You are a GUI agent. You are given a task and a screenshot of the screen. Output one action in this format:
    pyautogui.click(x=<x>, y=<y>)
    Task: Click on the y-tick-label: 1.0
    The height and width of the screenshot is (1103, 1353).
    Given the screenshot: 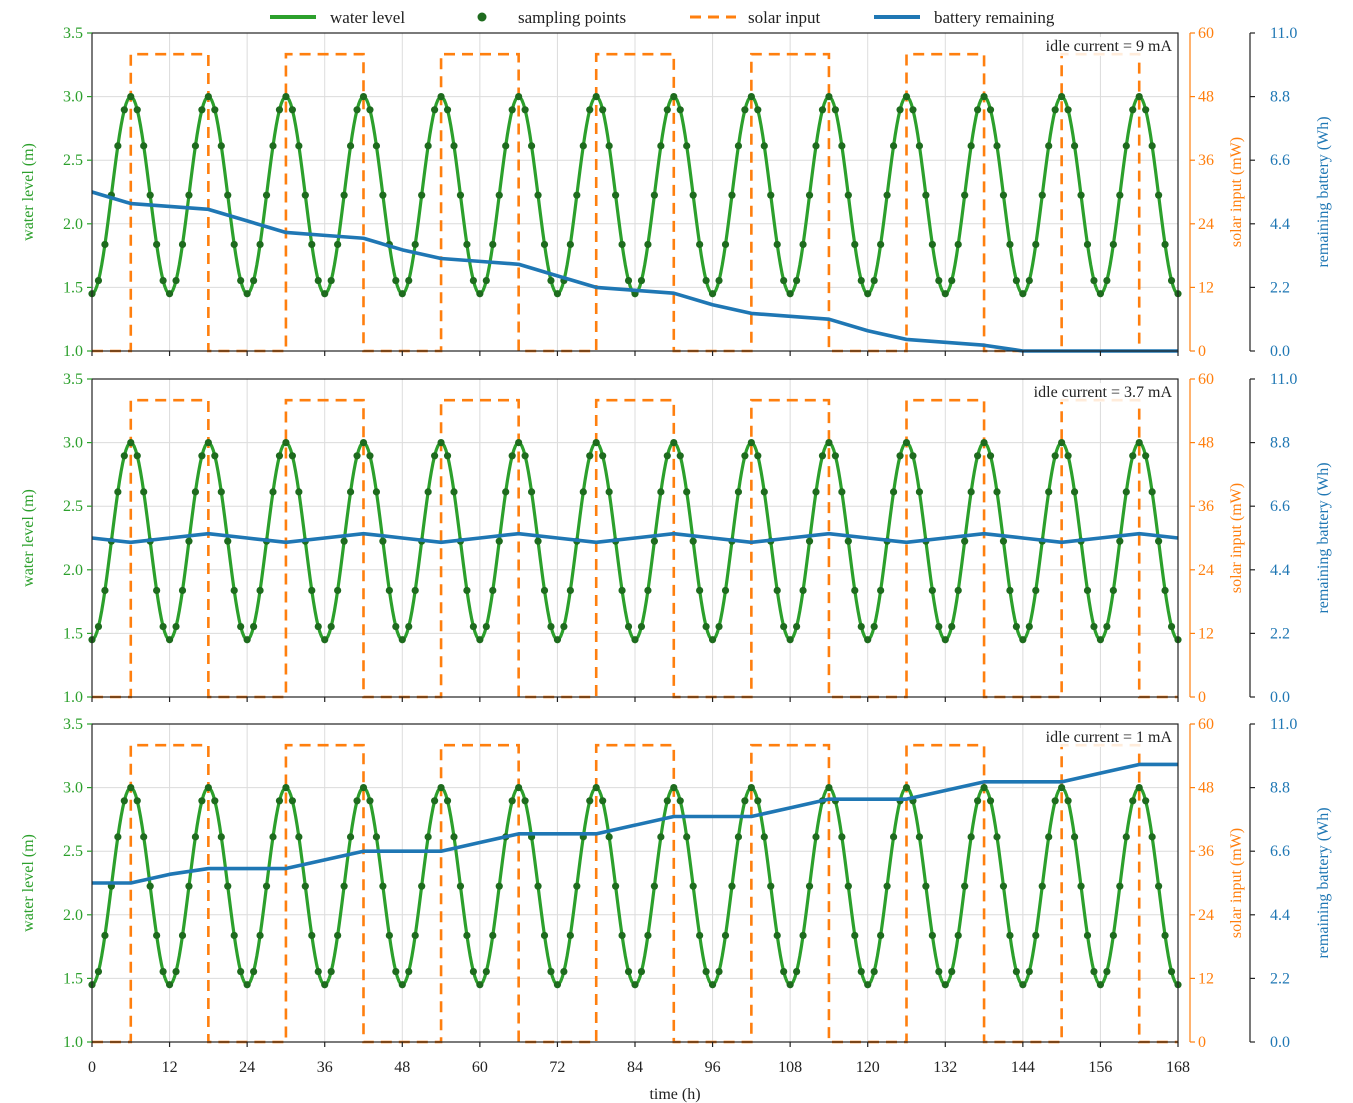 What is the action you would take?
    pyautogui.click(x=73, y=351)
    